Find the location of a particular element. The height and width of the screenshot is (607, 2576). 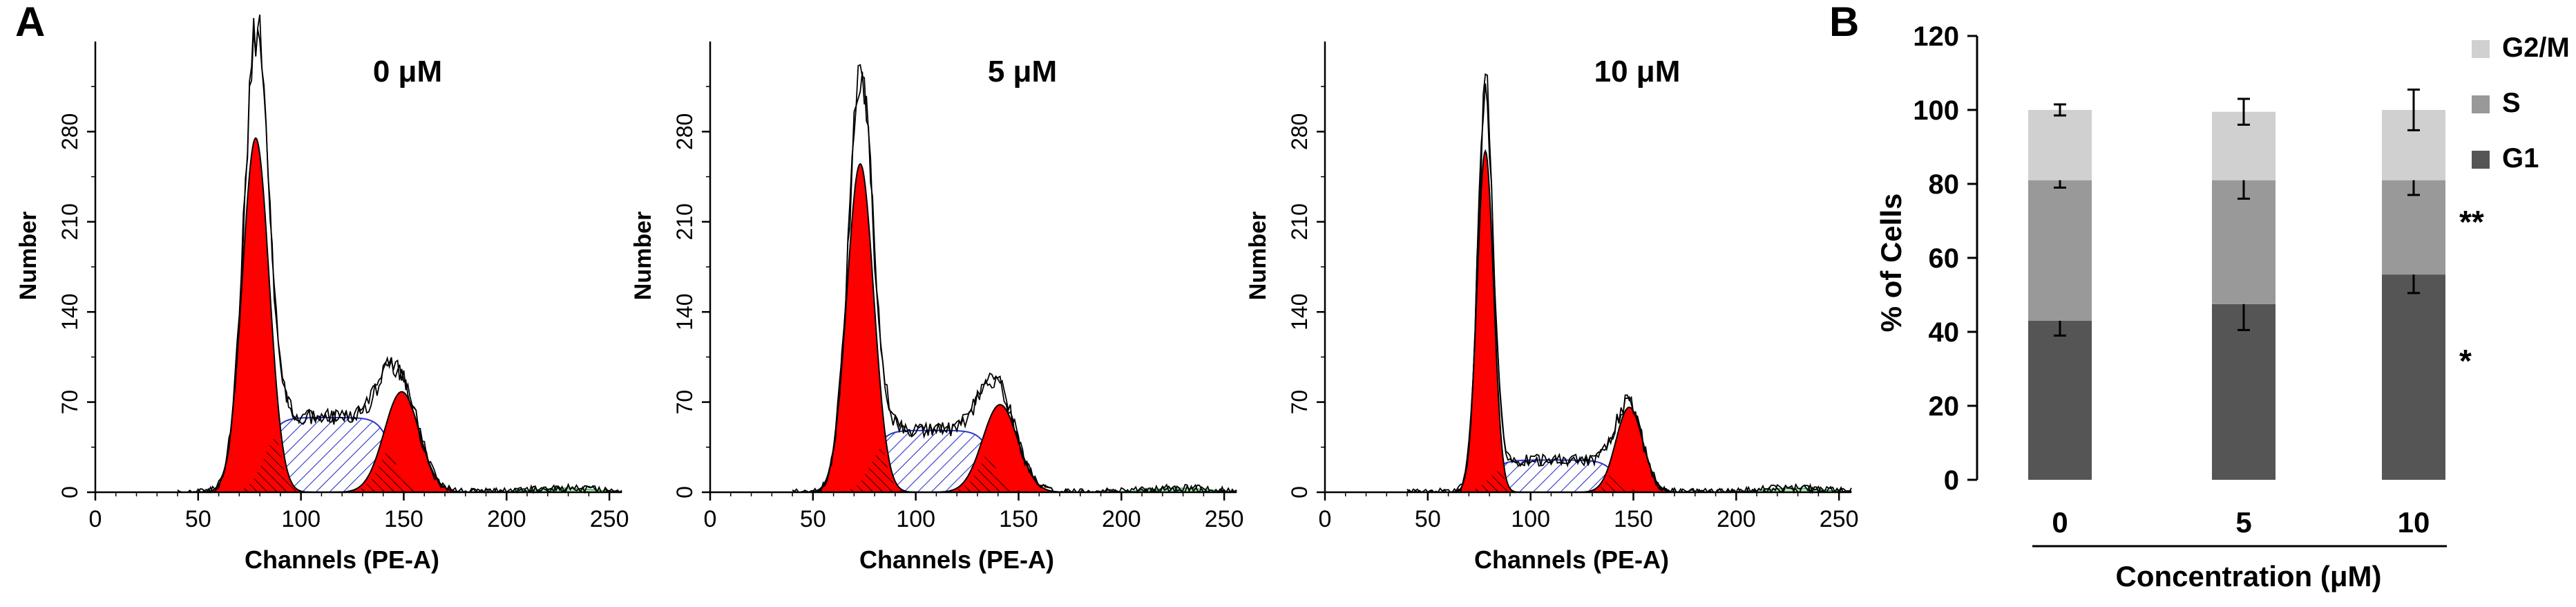

significance-marker: ** is located at coordinates (2471, 222).